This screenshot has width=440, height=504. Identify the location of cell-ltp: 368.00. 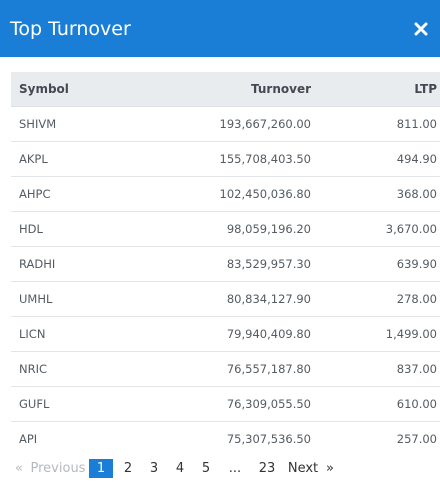
(375, 194).